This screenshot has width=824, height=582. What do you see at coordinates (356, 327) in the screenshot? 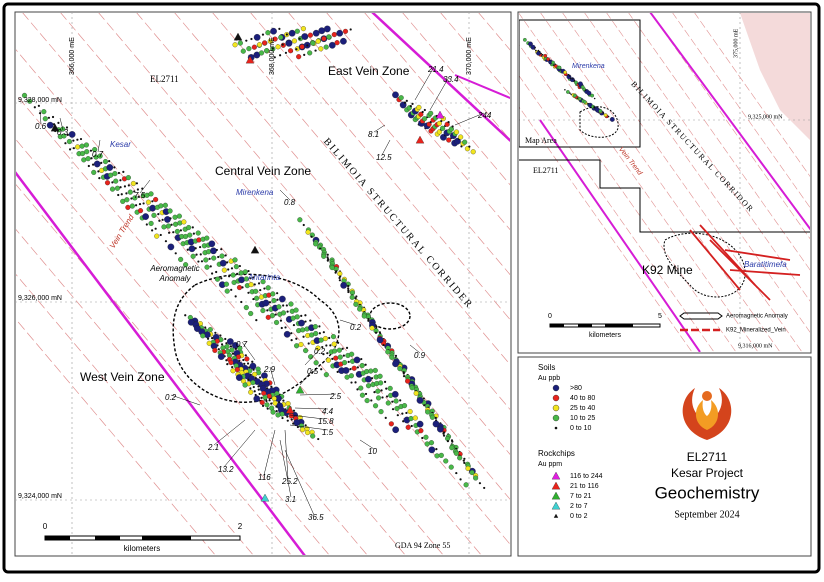
I see `assay-label: 0.2` at bounding box center [356, 327].